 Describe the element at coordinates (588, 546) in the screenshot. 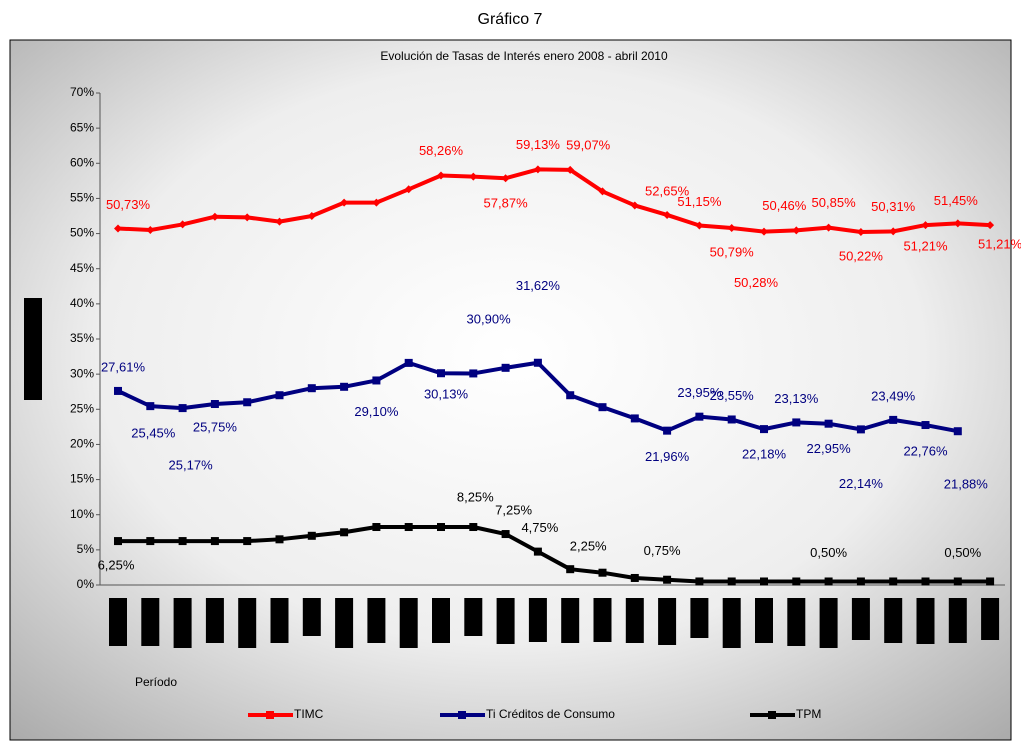

I see `data-label: 2,25%` at that location.